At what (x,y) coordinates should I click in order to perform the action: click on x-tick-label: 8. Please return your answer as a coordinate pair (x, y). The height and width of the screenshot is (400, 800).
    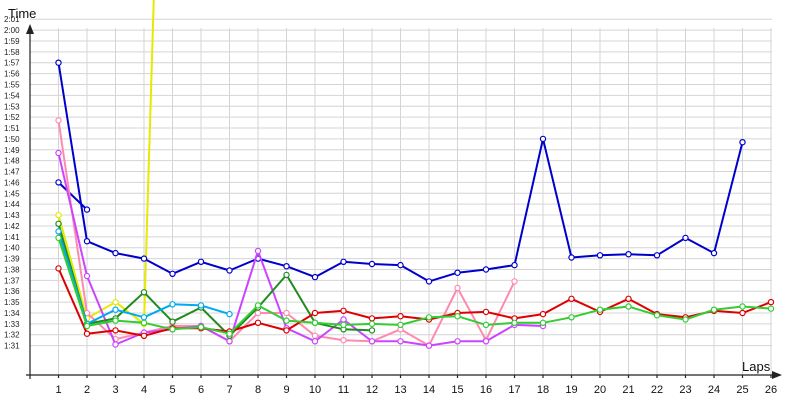
    Looking at the image, I should click on (258, 390).